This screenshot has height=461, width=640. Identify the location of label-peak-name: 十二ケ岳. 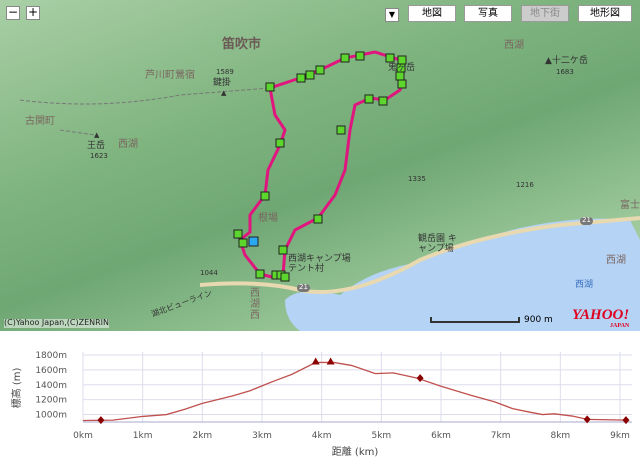
(569, 61).